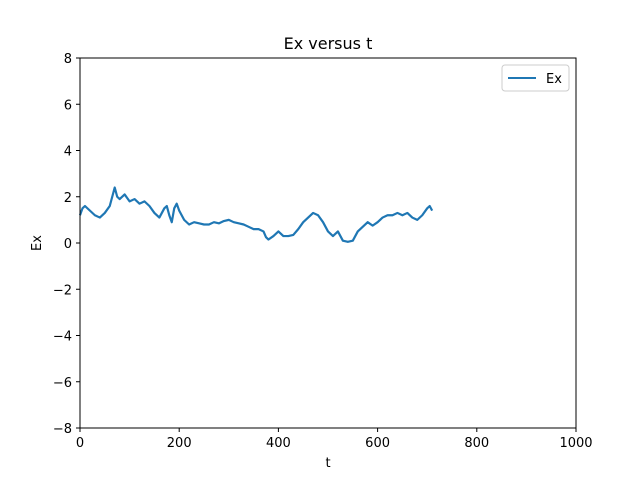 This screenshot has height=480, width=640. What do you see at coordinates (80, 443) in the screenshot?
I see `x-tick-label: 0` at bounding box center [80, 443].